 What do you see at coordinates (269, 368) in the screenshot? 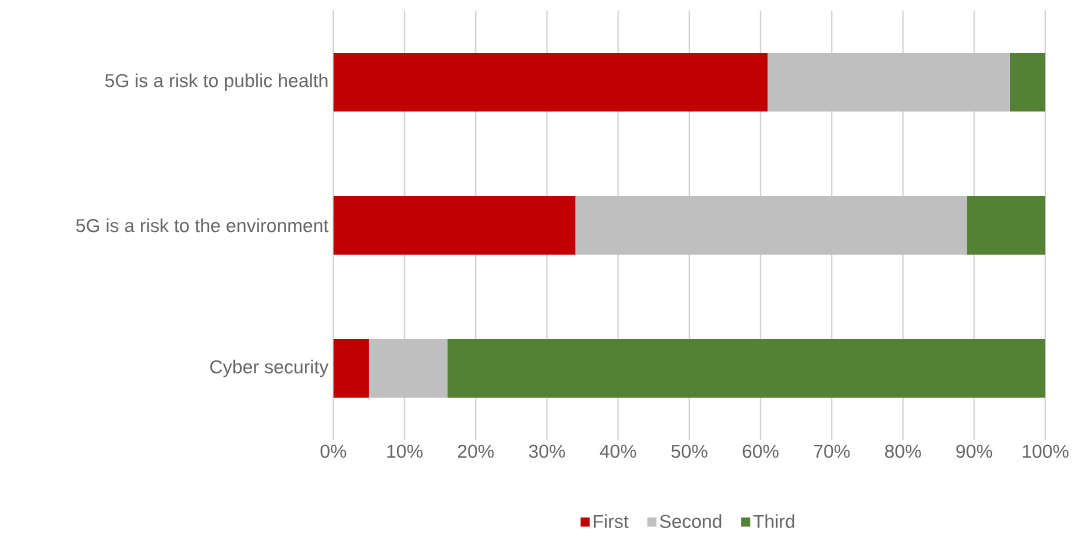
I see `y-tick-label: Cyber security` at bounding box center [269, 368].